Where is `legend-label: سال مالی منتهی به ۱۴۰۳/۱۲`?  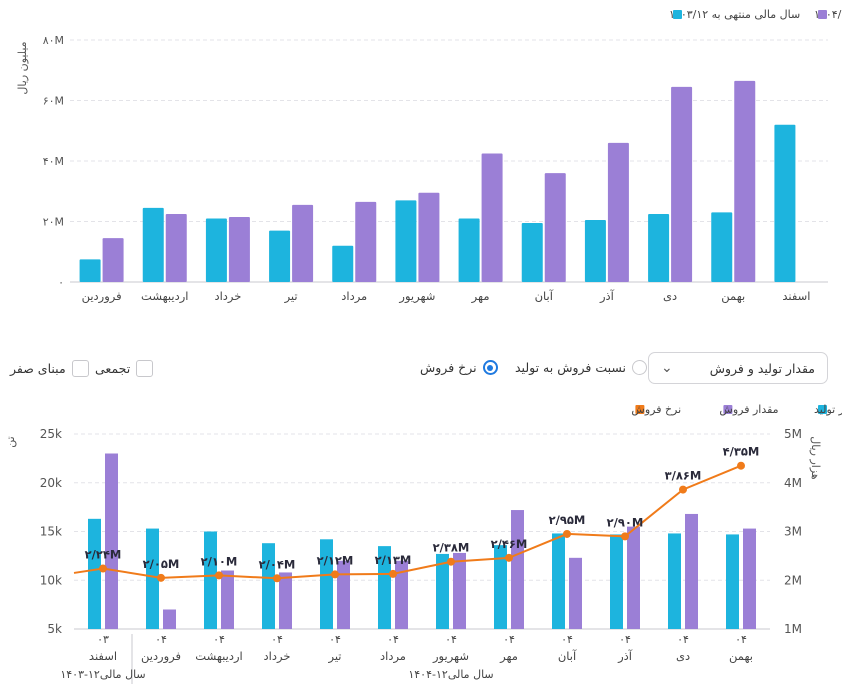
legend-label: سال مالی منتهی به ۱۴۰۳/۱۲ is located at coordinates (734, 14).